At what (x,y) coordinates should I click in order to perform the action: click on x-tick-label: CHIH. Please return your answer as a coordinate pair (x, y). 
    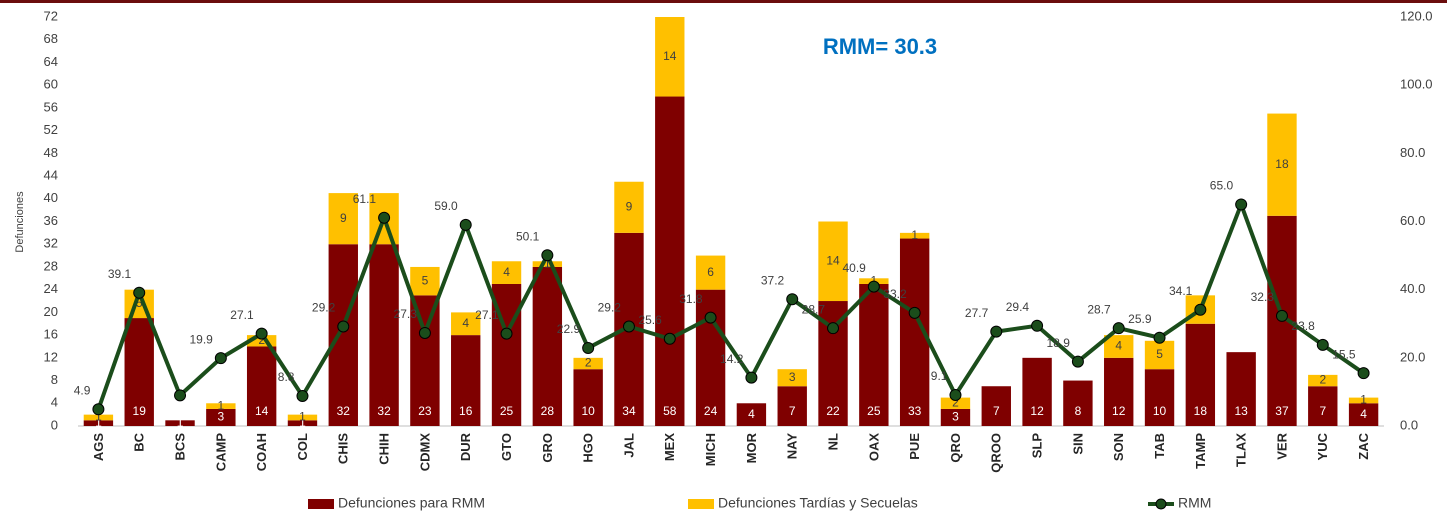
    Looking at the image, I should click on (384, 449).